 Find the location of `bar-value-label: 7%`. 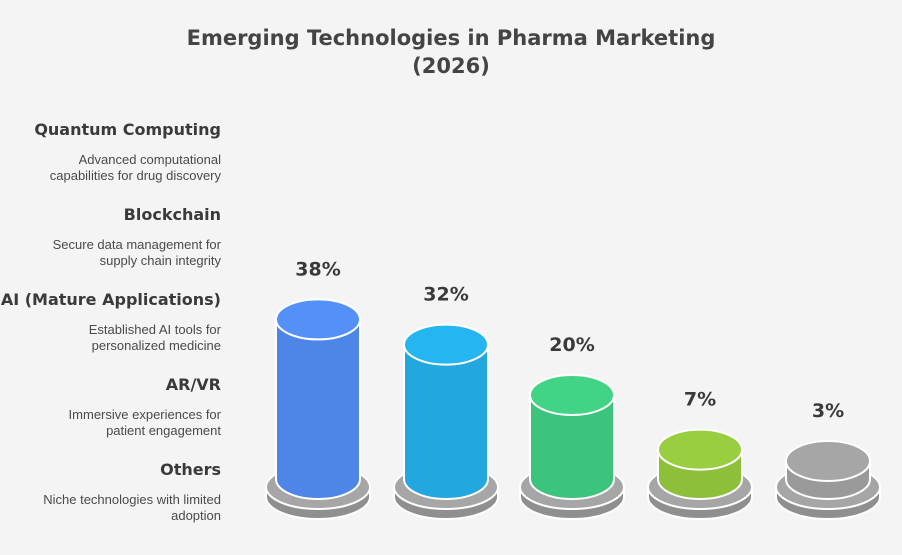

bar-value-label: 7% is located at coordinates (700, 400).